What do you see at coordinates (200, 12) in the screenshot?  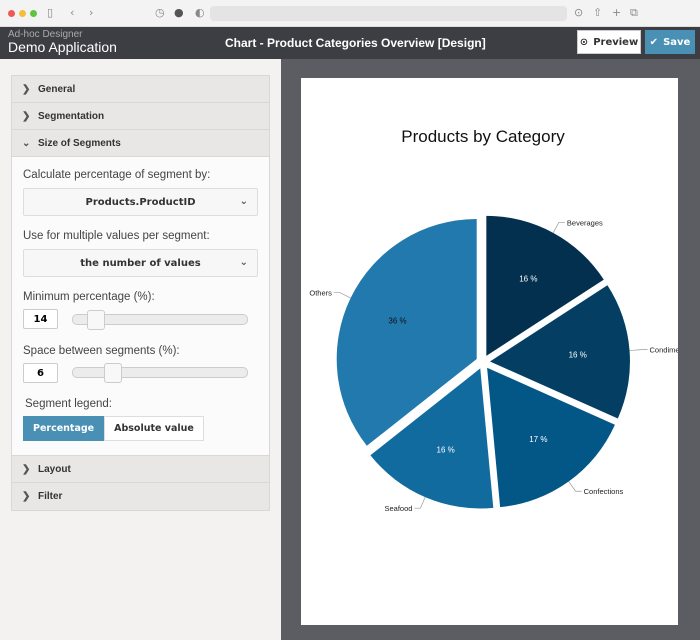 I see `shield-icon: ◐` at bounding box center [200, 12].